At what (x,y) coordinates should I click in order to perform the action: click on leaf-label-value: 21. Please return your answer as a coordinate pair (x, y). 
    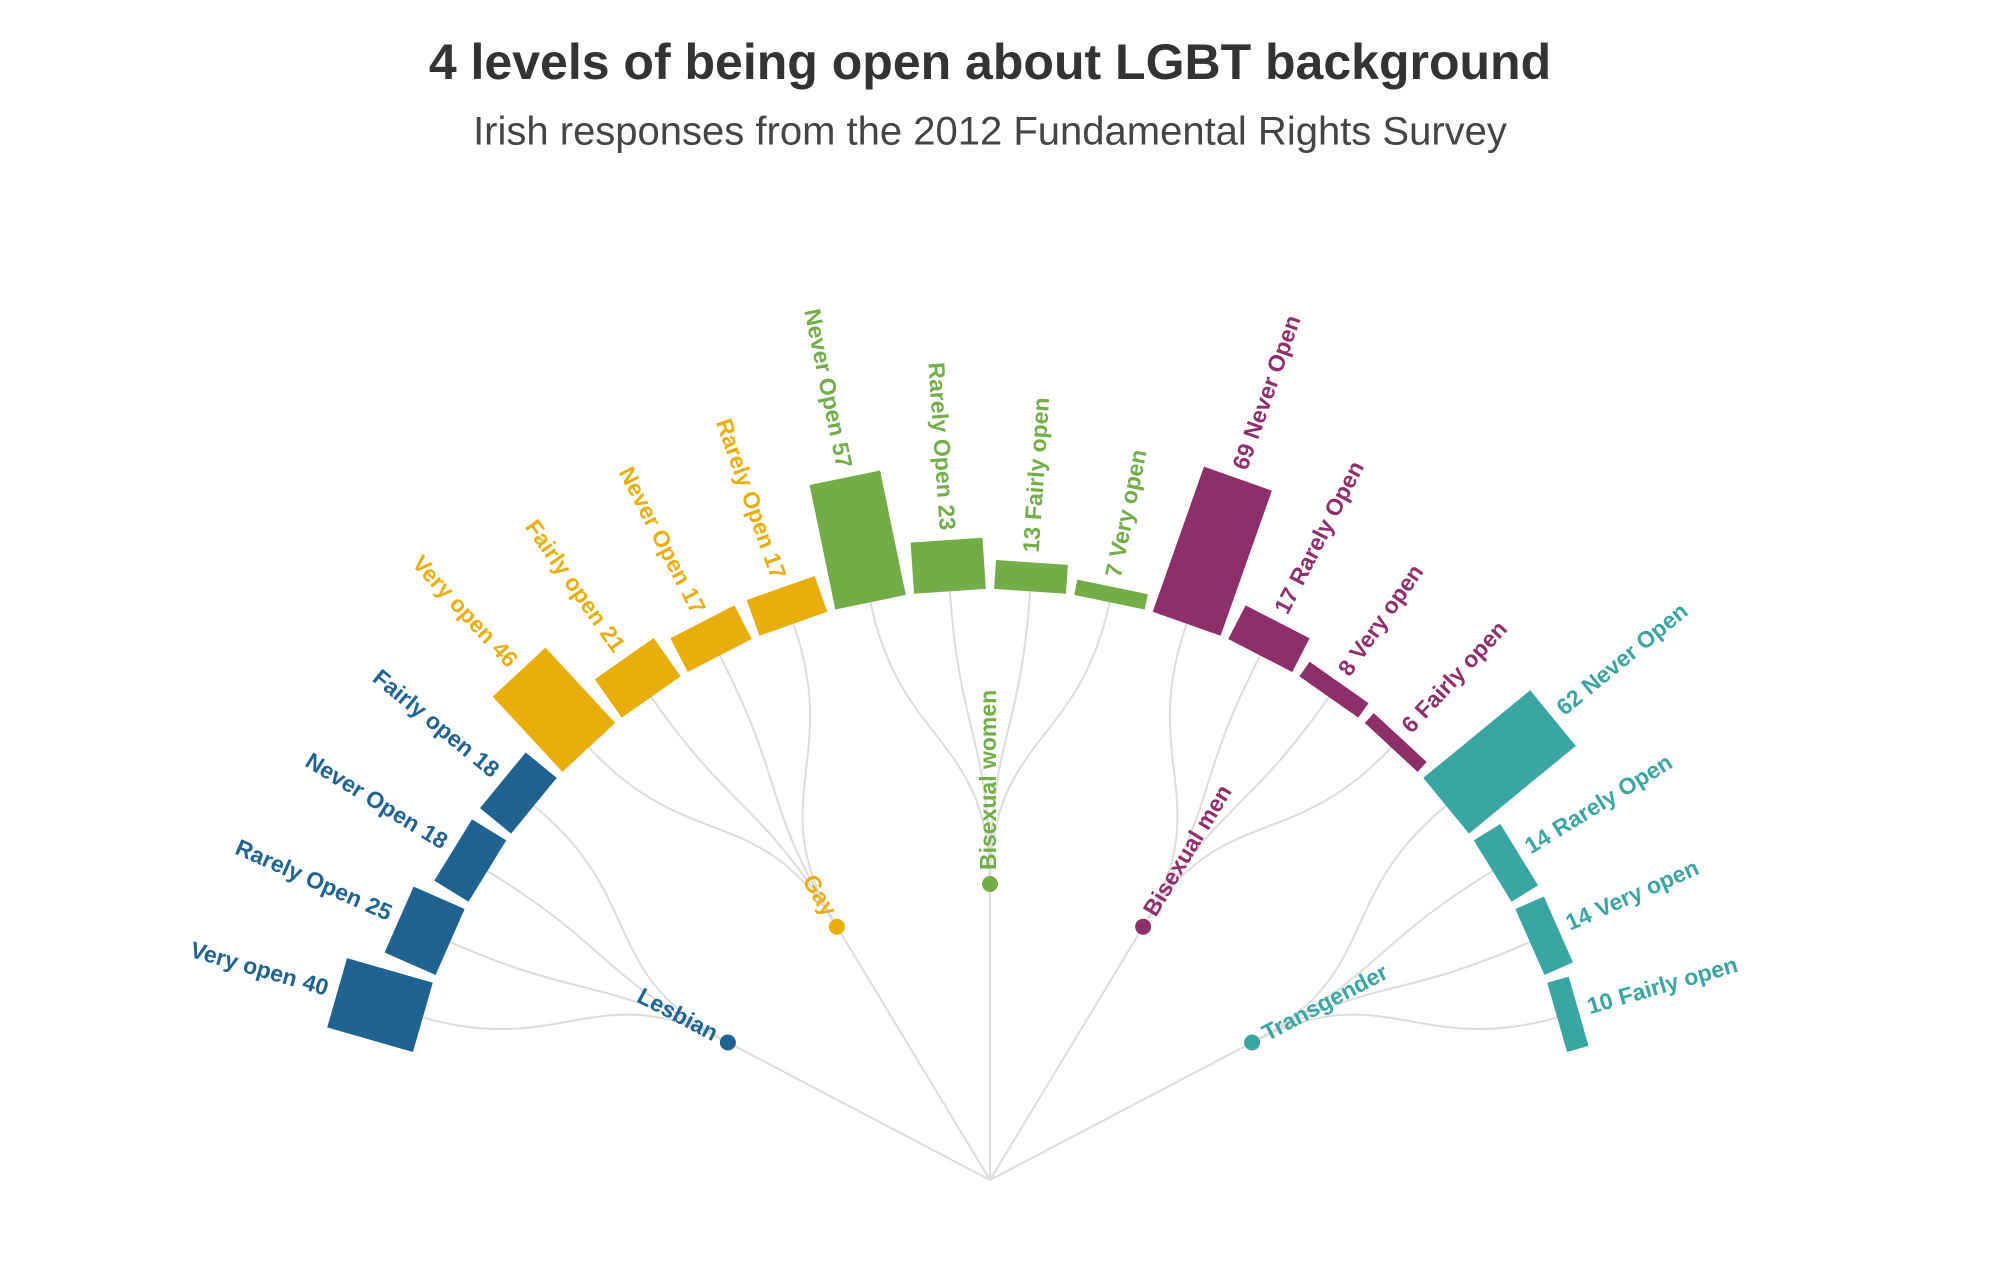
    Looking at the image, I should click on (613, 639).